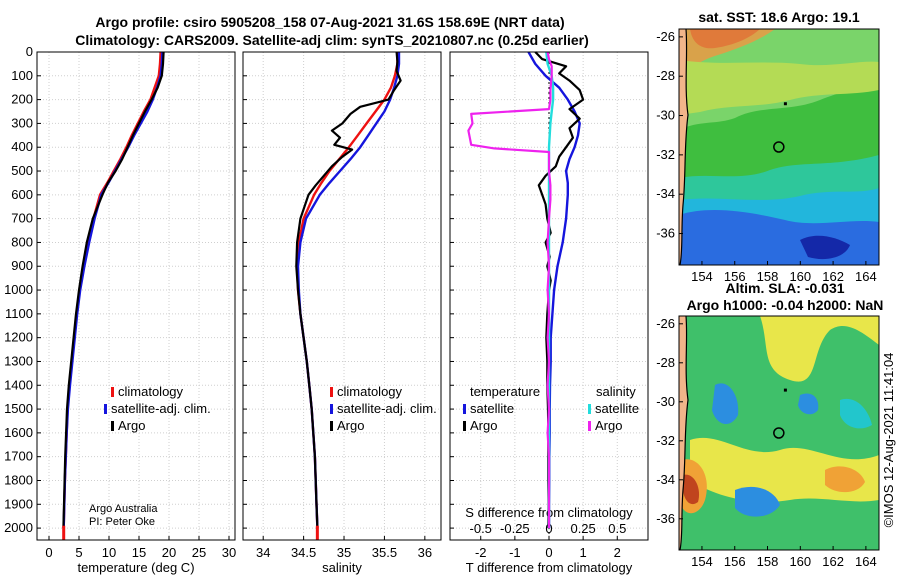 The height and width of the screenshot is (580, 900). I want to click on sla-cyan-patch, so click(856, 413).